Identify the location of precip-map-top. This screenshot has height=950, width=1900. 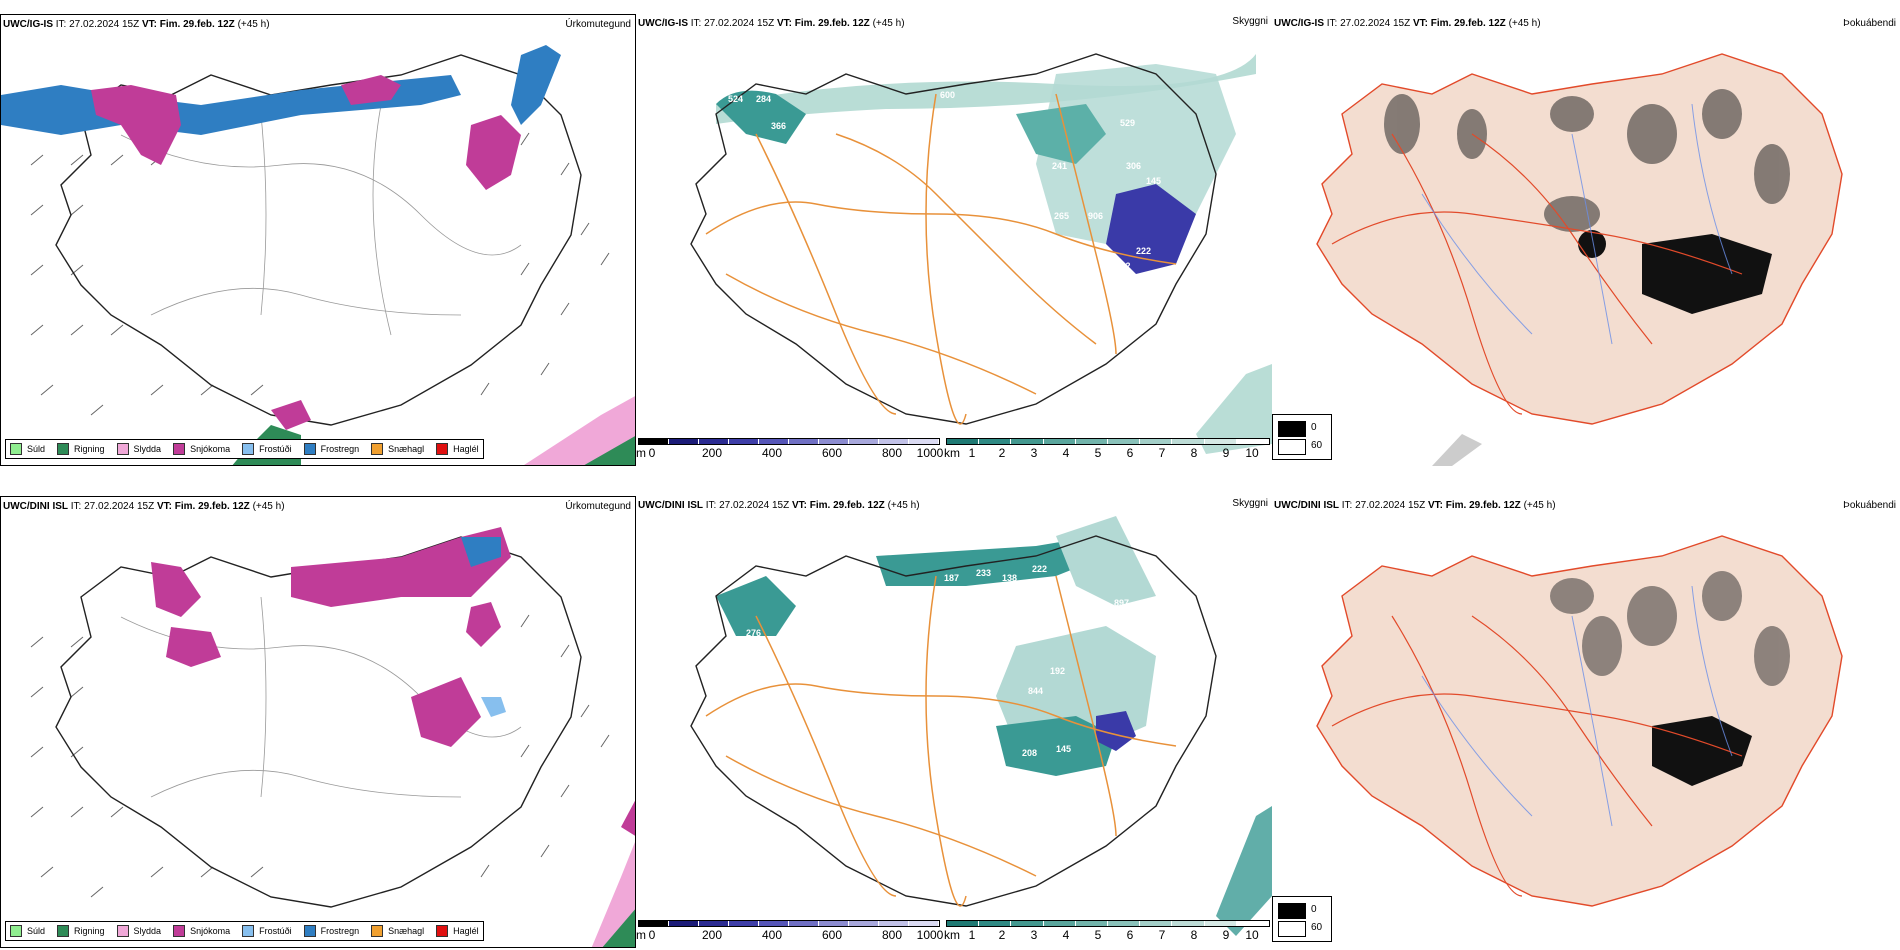
(318, 255).